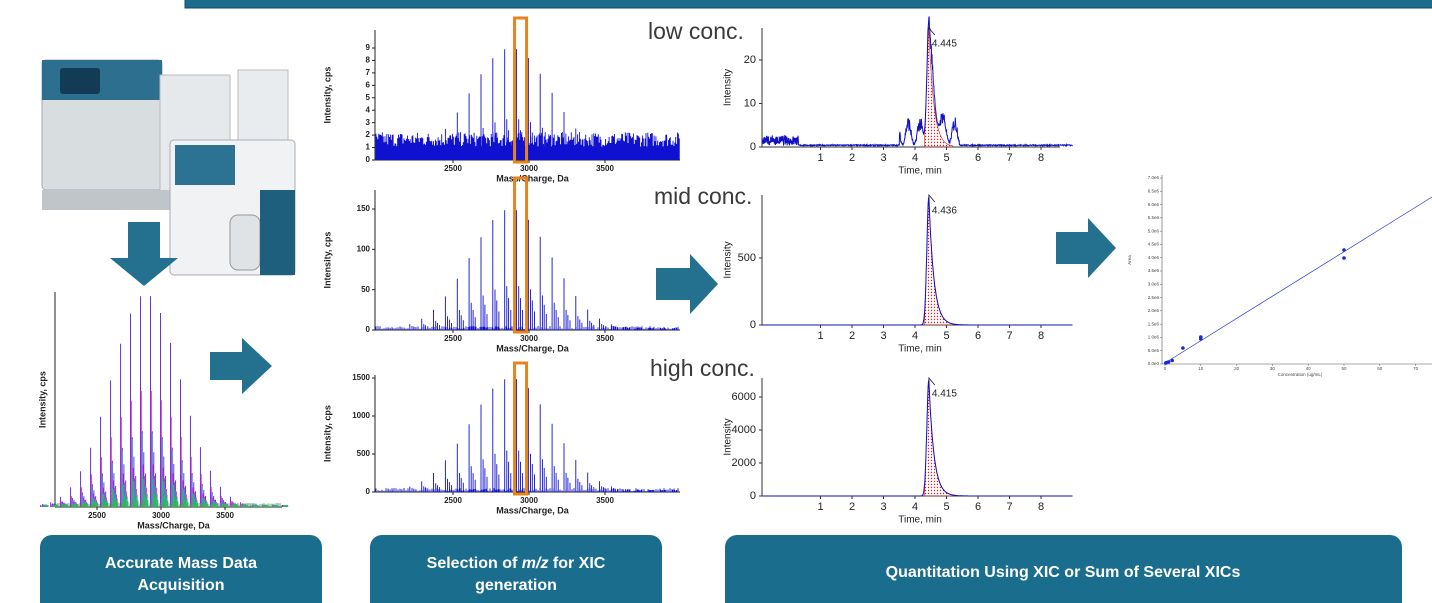 Image resolution: width=1432 pixels, height=603 pixels. What do you see at coordinates (168, 167) in the screenshot?
I see `instrument-illustration` at bounding box center [168, 167].